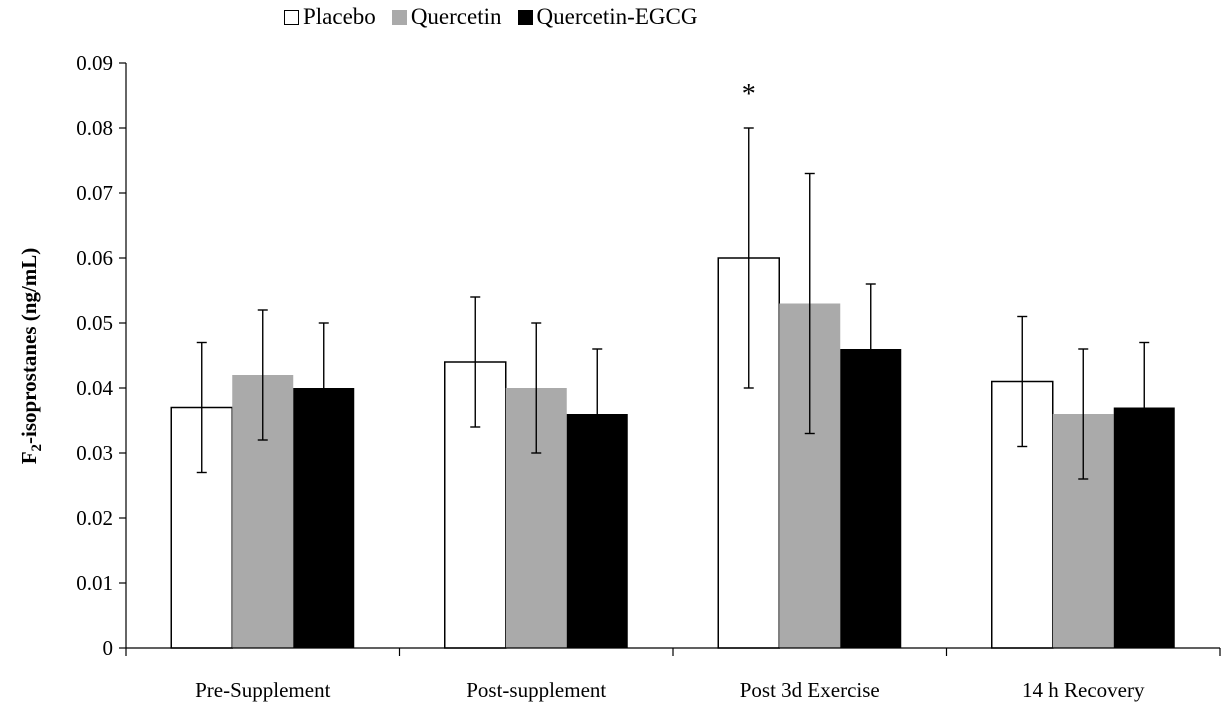 This screenshot has height=704, width=1223. Describe the element at coordinates (525, 17) in the screenshot. I see `legend-swatch-quercetin-egcg` at that location.